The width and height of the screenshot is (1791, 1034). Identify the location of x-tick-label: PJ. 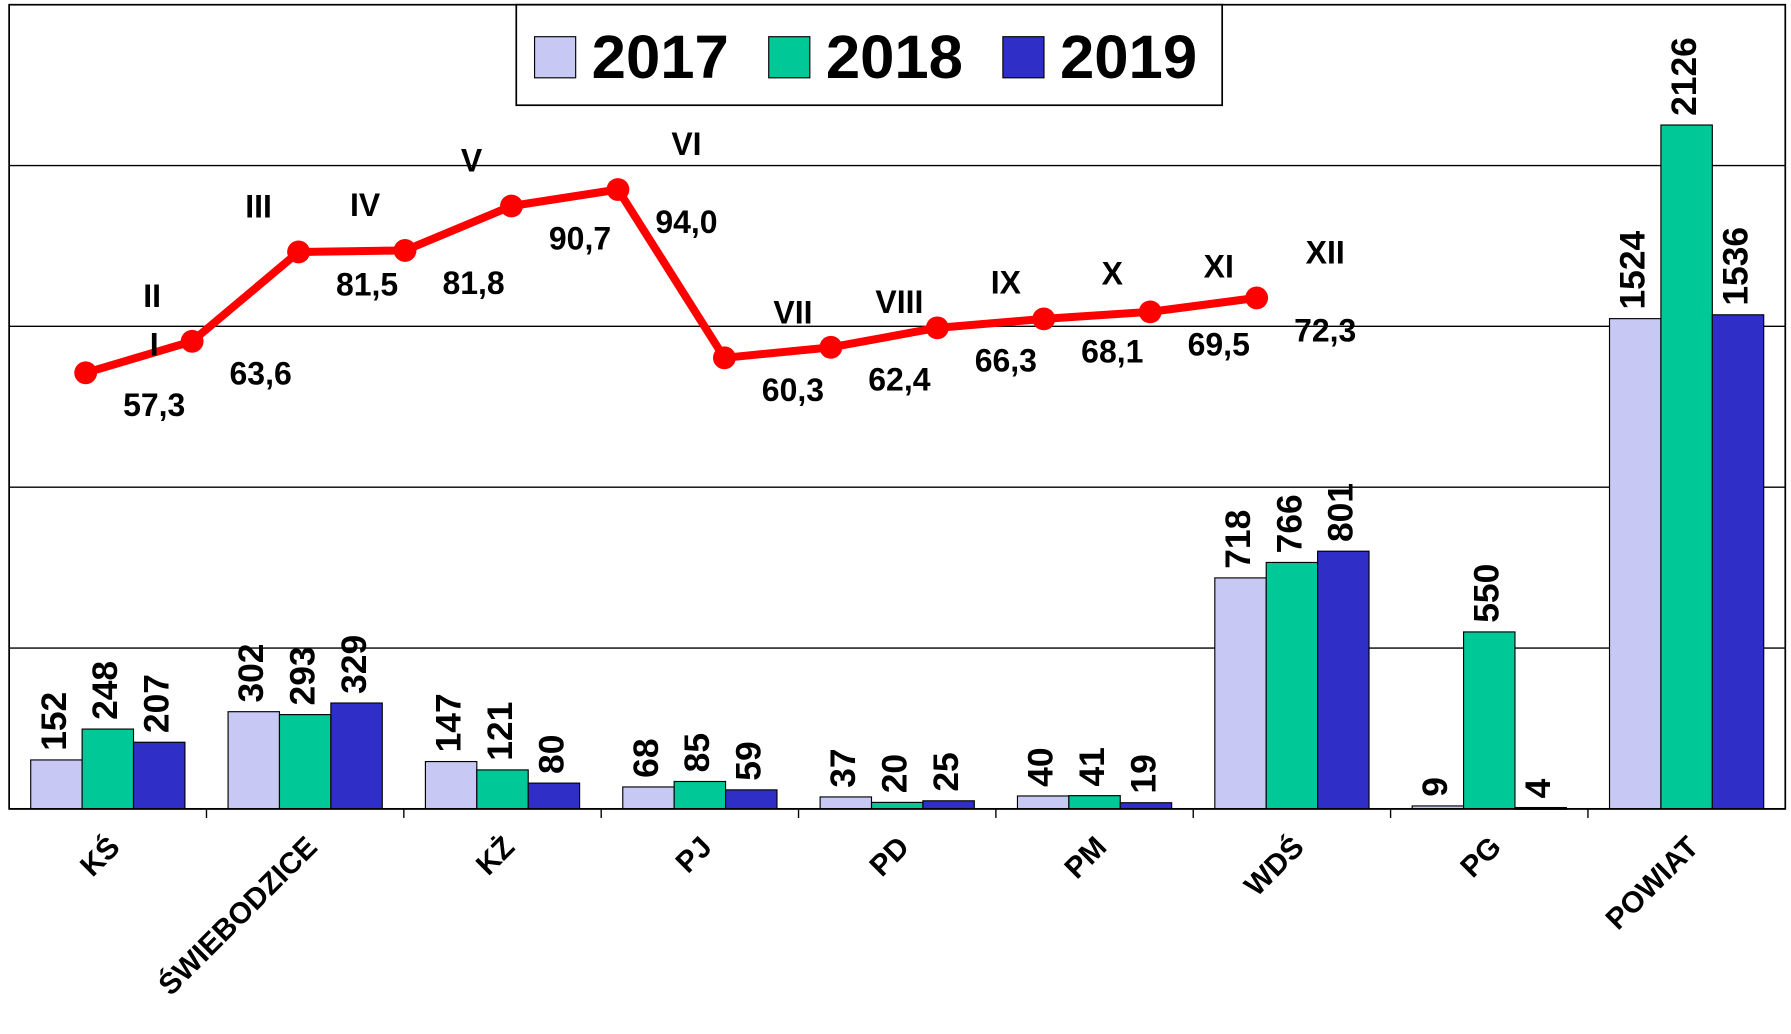
(694, 854).